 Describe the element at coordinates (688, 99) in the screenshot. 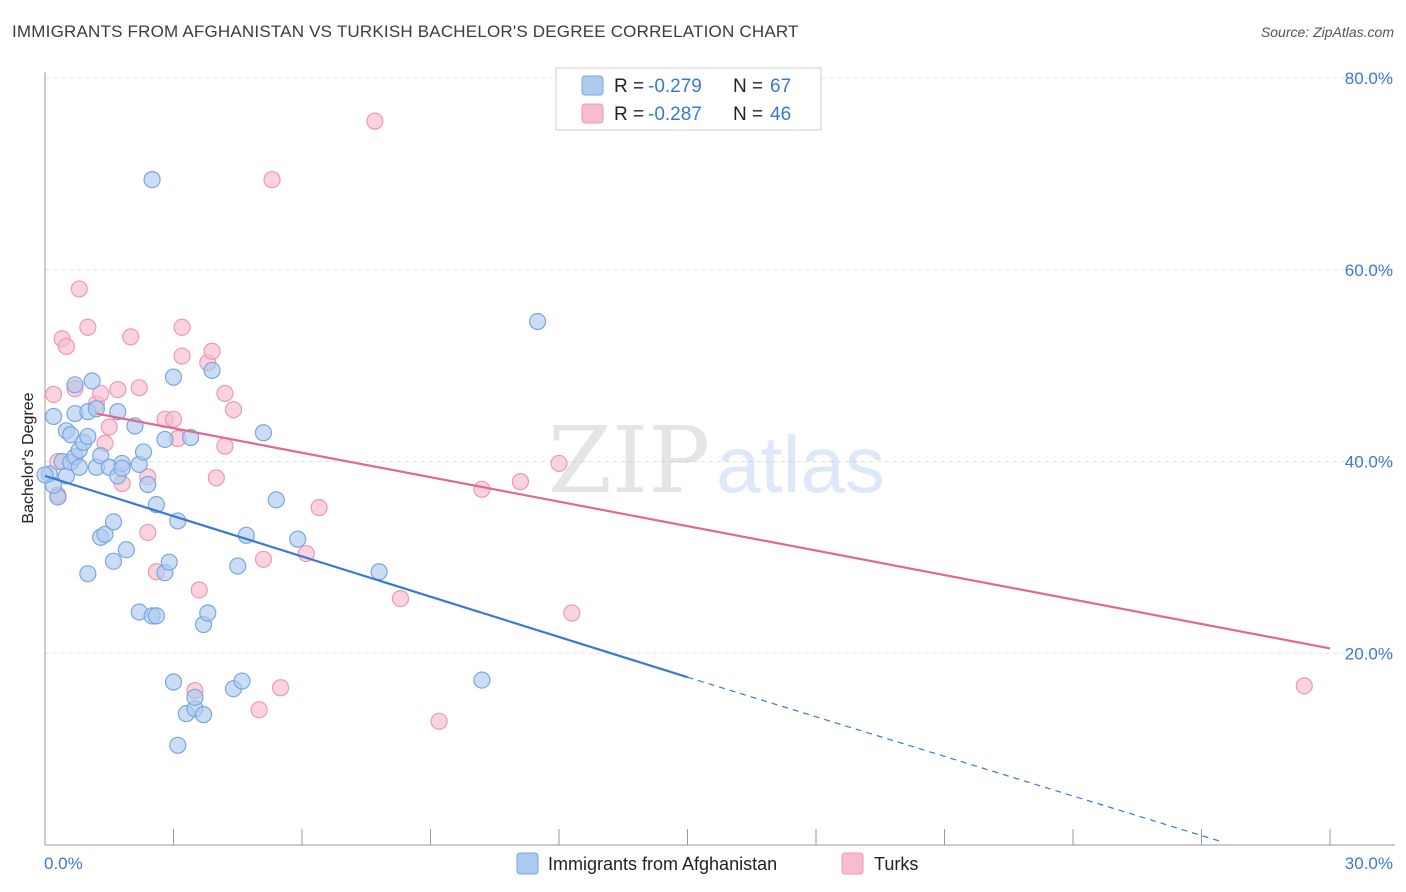

I see `legend: R = -0.279 N = 67 R = -0.287 N = 46` at that location.